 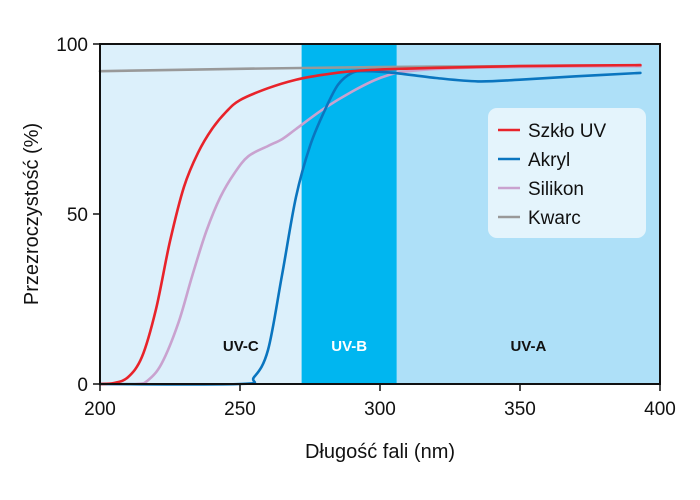 I want to click on legend-label: Szkło UV, so click(x=567, y=131).